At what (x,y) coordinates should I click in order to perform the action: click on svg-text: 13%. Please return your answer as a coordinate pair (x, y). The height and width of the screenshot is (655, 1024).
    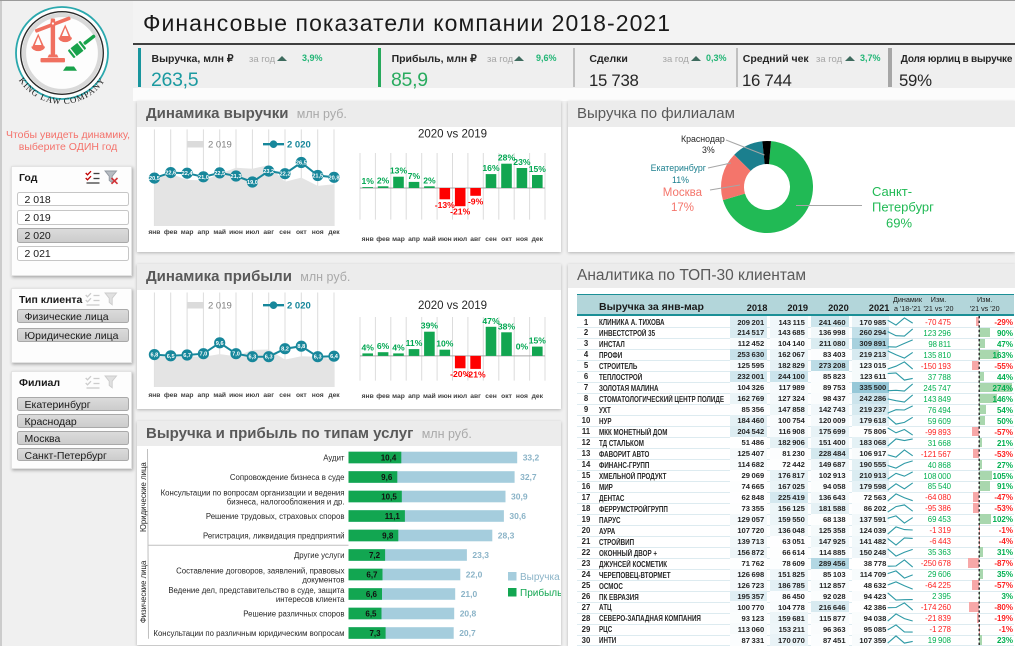
    Looking at the image, I should click on (399, 171).